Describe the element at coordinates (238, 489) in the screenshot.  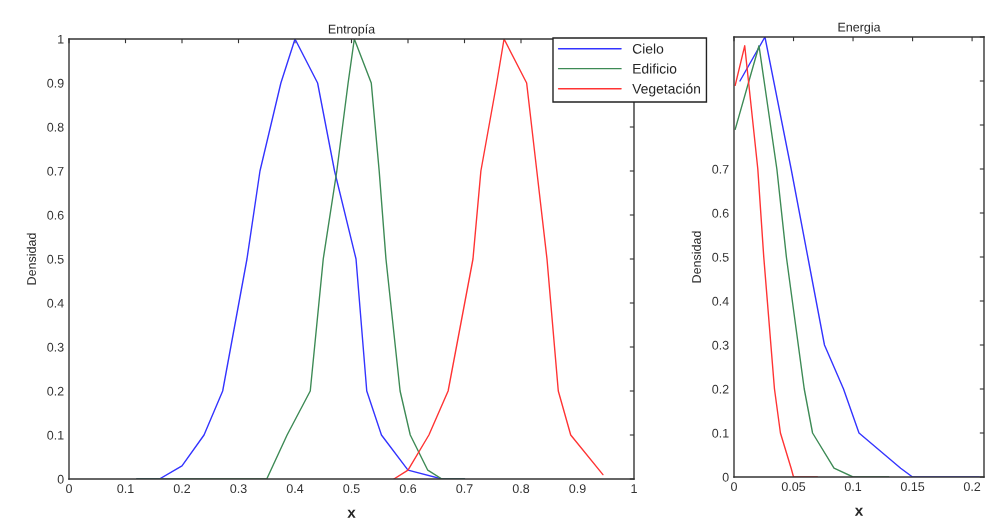
I see `x-tick-label: 0.3` at that location.